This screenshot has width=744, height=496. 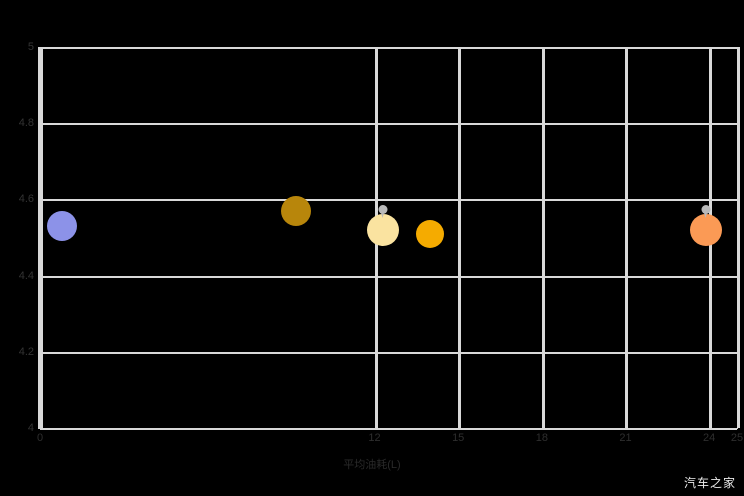 I want to click on x-axis-tick-label: 25, so click(x=737, y=438).